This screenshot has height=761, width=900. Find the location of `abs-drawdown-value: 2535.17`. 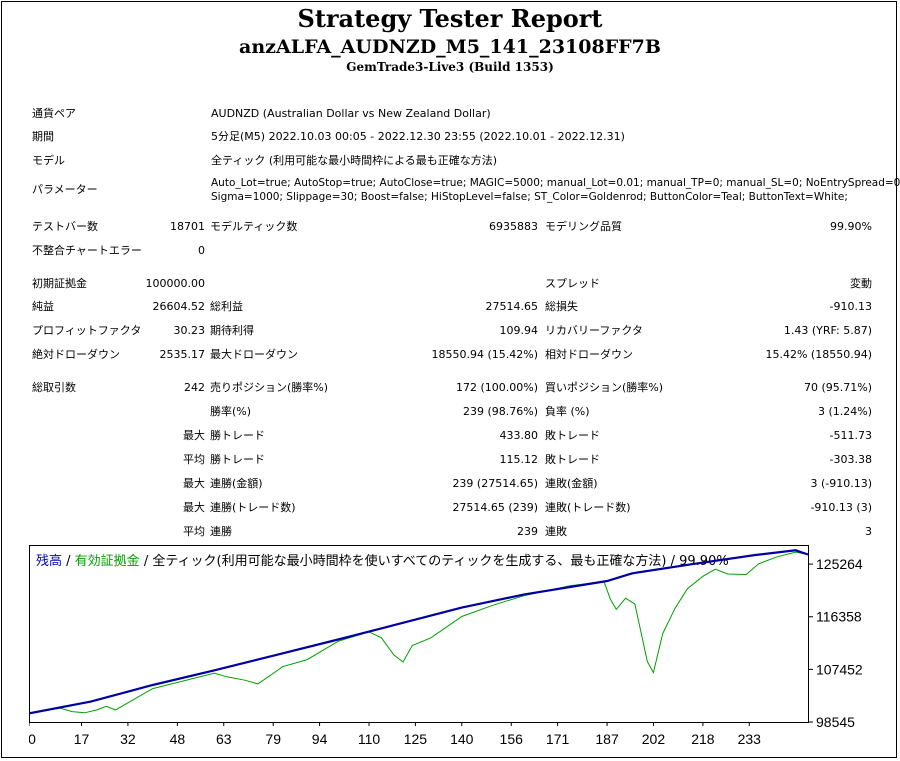

abs-drawdown-value: 2535.17 is located at coordinates (182, 354).